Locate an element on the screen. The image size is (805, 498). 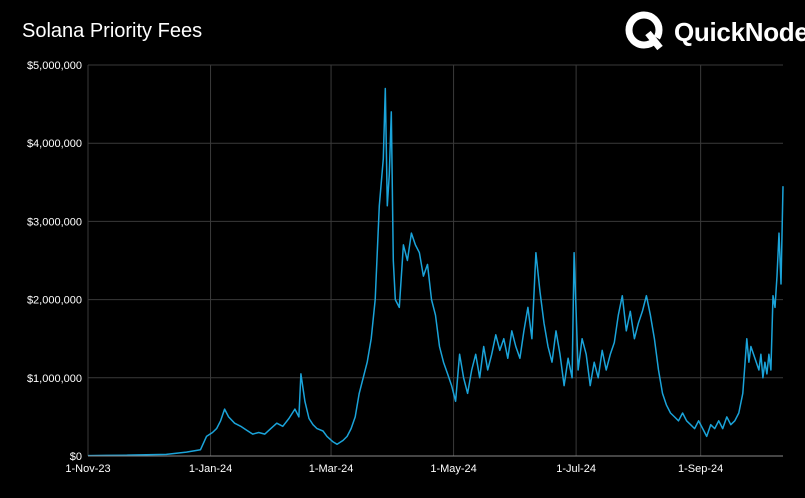
y-tick-label: $1,000,000 is located at coordinates (54, 379).